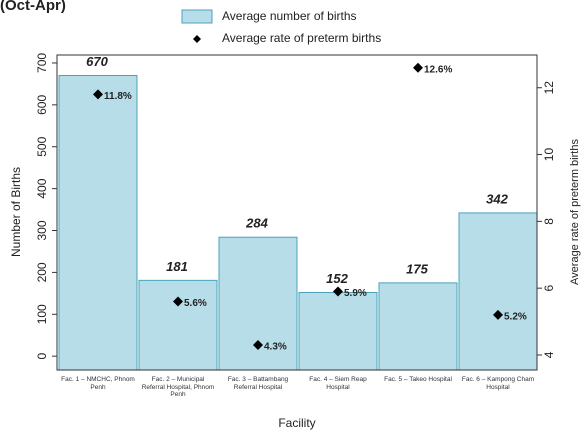  I want to click on point-value-label: 4.3%, so click(275, 347).